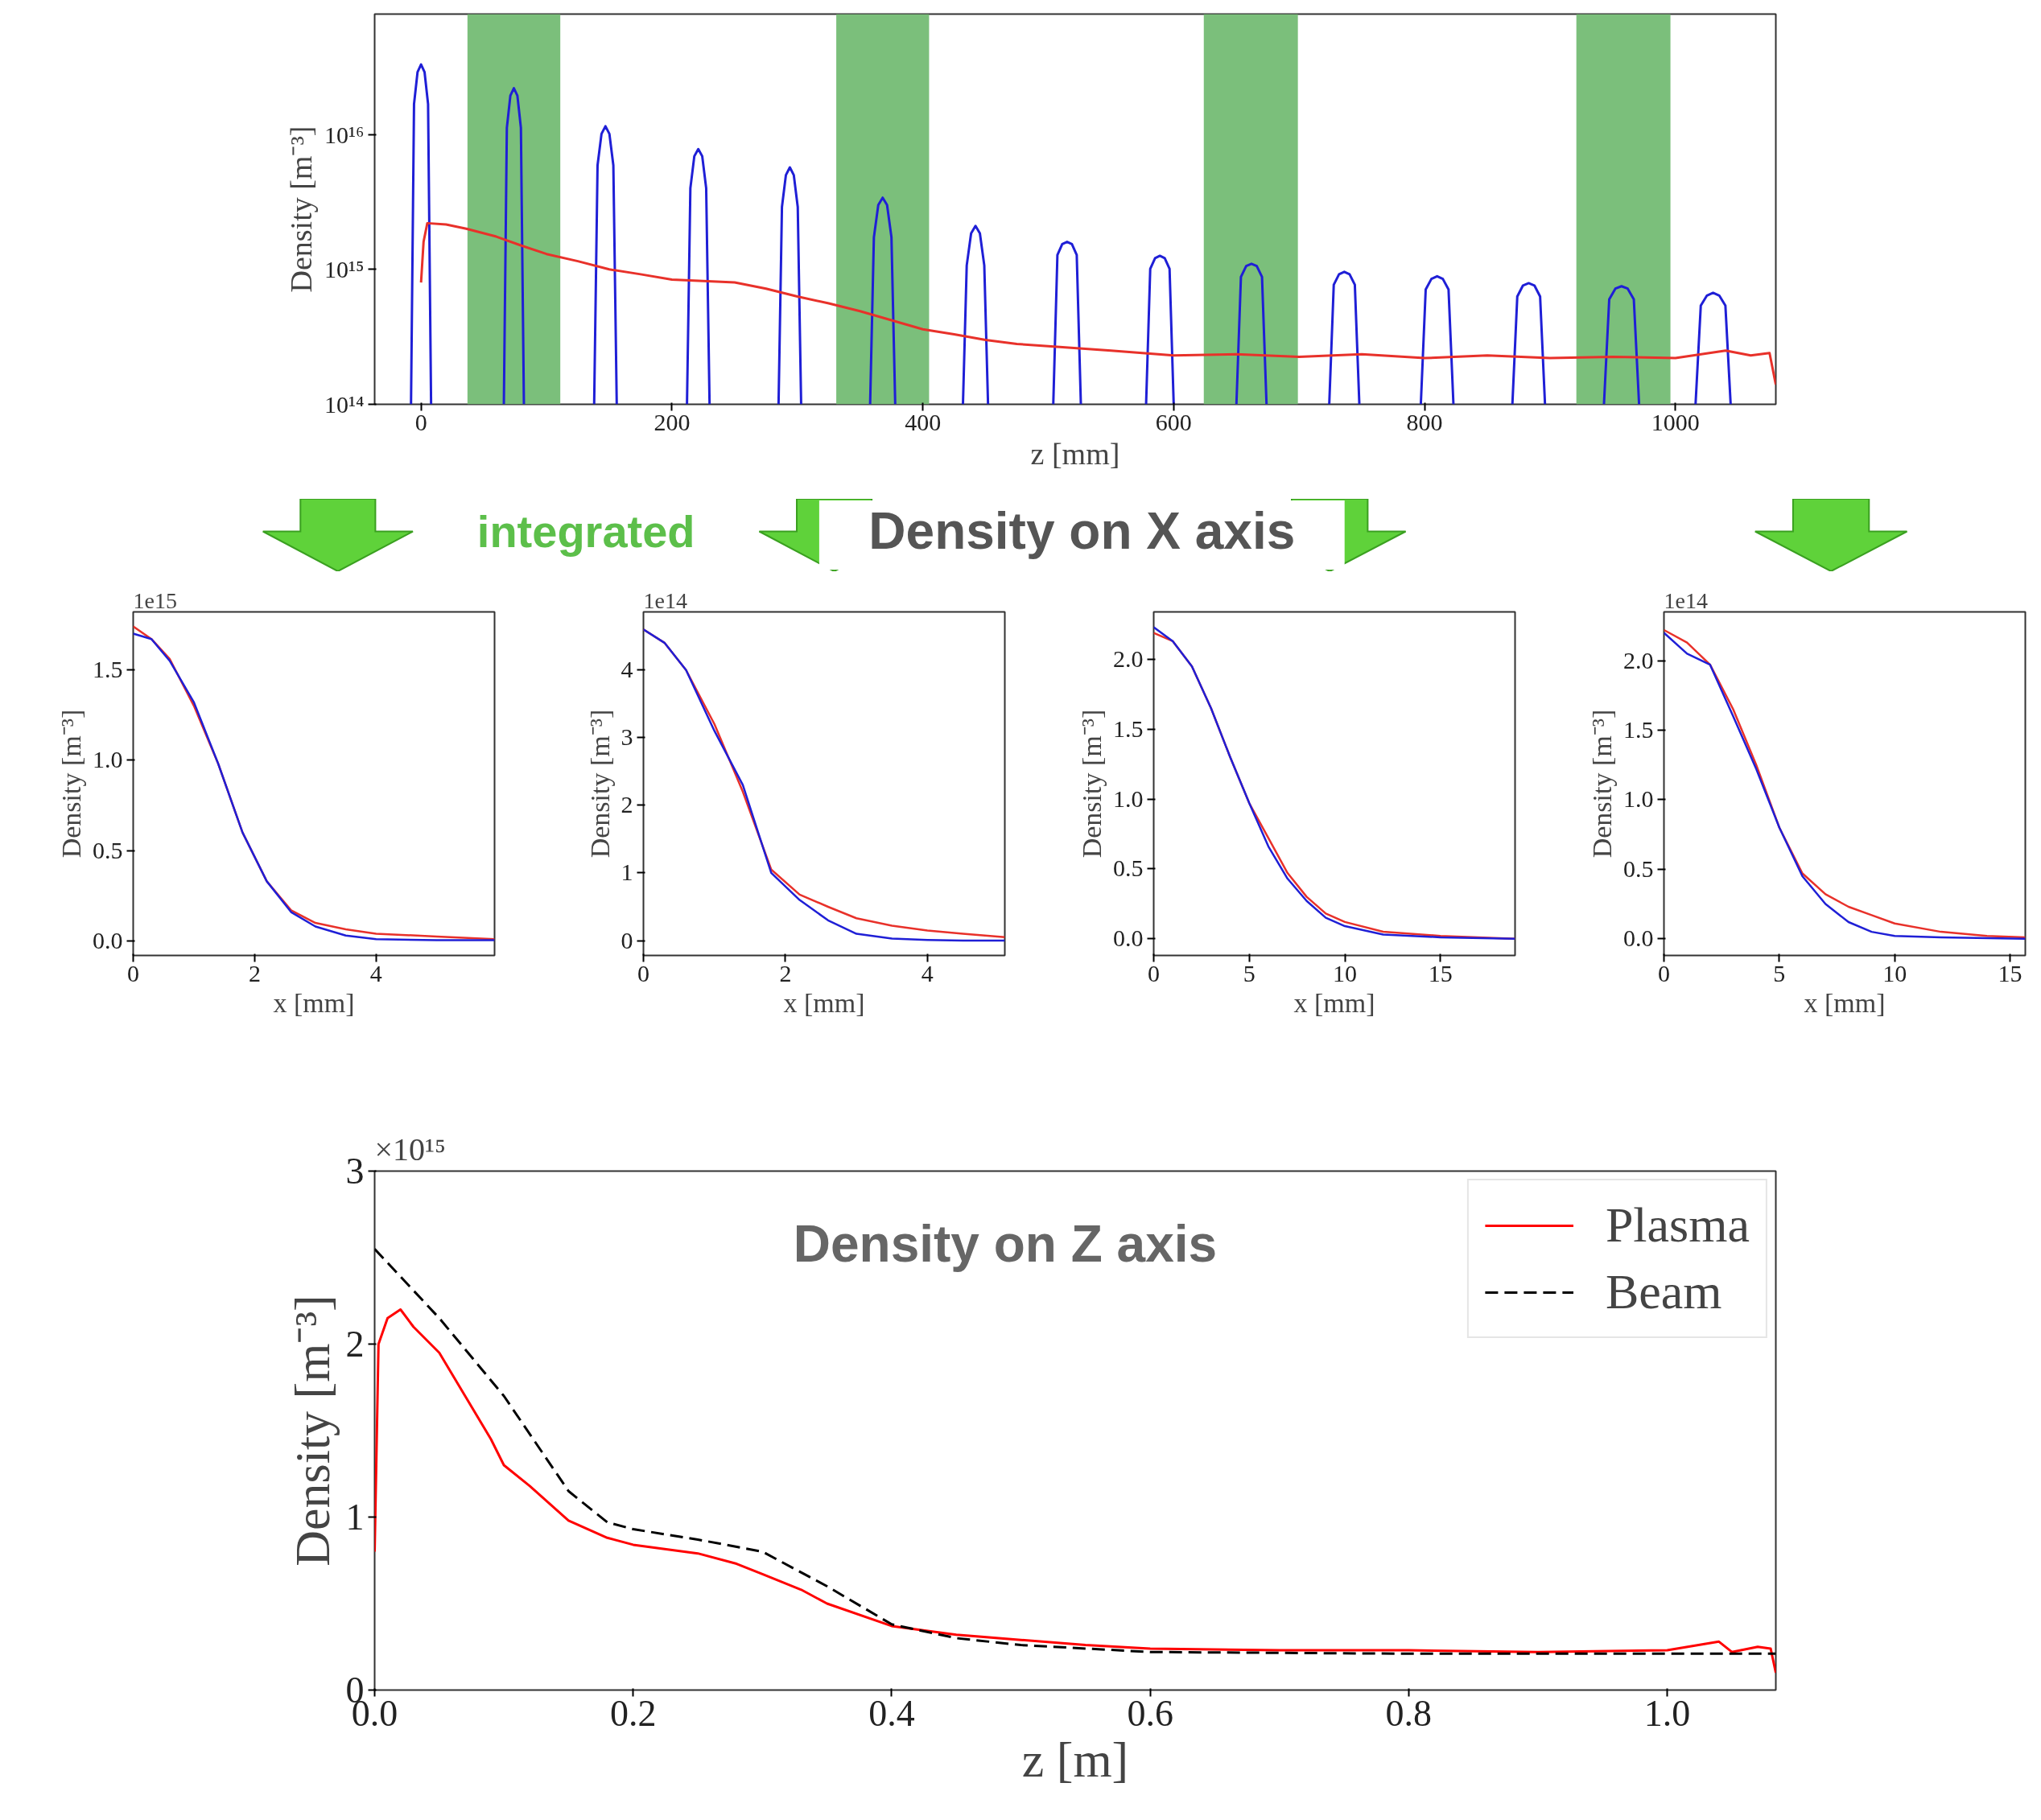  Describe the element at coordinates (672, 422) in the screenshot. I see `x-tick-label: 200` at that location.